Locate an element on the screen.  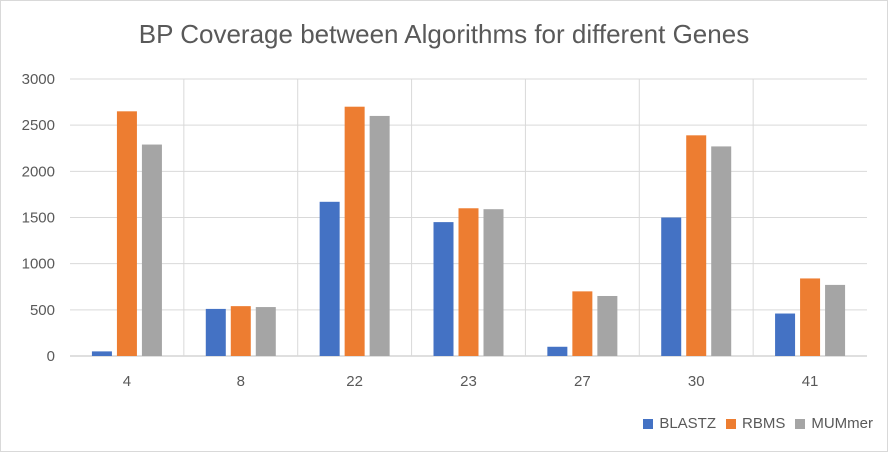
x-tick-label: 30 is located at coordinates (696, 381).